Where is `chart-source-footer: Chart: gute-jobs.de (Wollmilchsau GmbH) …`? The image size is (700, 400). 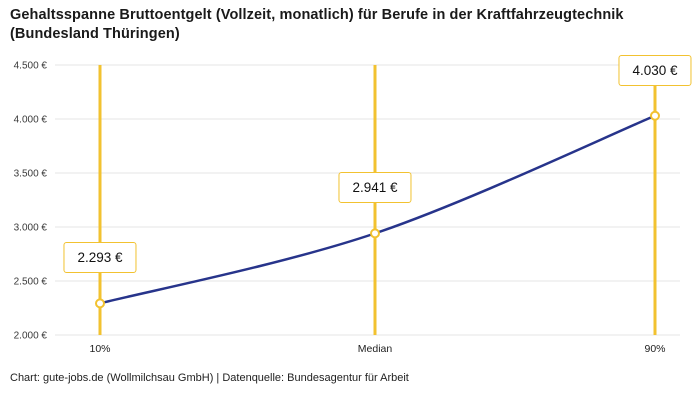
chart-source-footer: Chart: gute-jobs.de (Wollmilchsau GmbH) … is located at coordinates (209, 378).